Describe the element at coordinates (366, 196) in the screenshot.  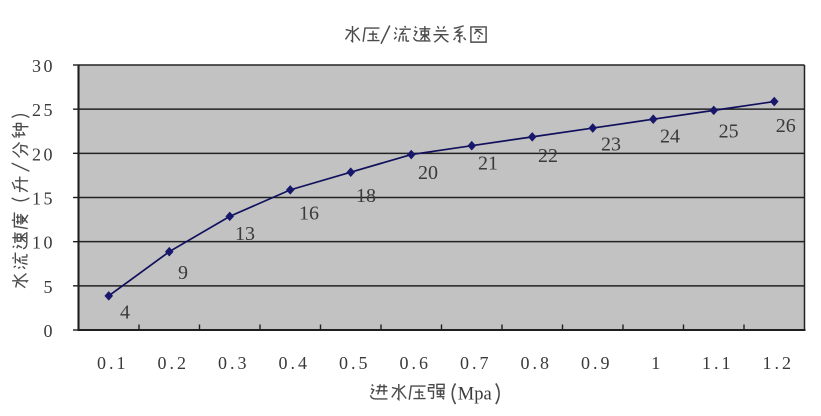
I see `svg-text: 18` at that location.